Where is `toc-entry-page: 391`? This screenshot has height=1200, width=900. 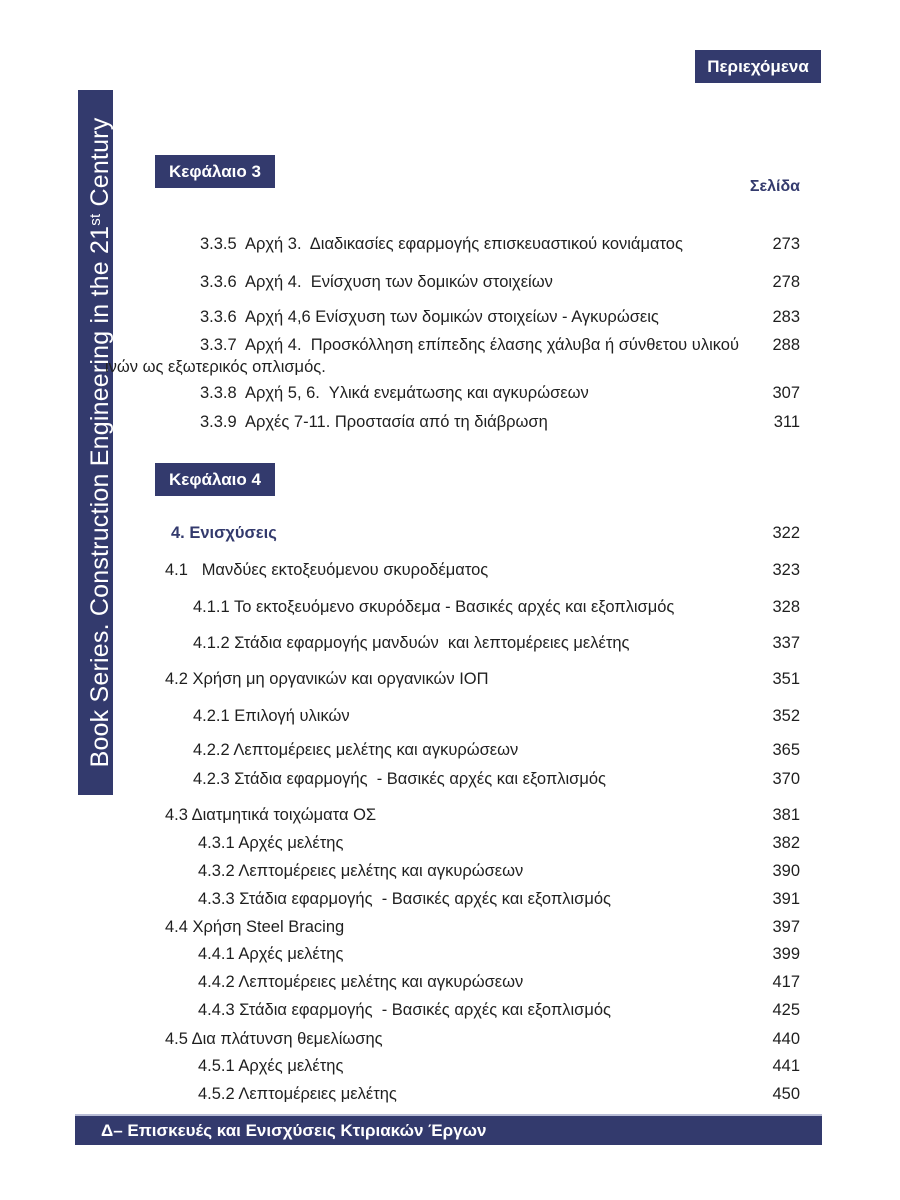 toc-entry-page: 391 is located at coordinates (786, 899).